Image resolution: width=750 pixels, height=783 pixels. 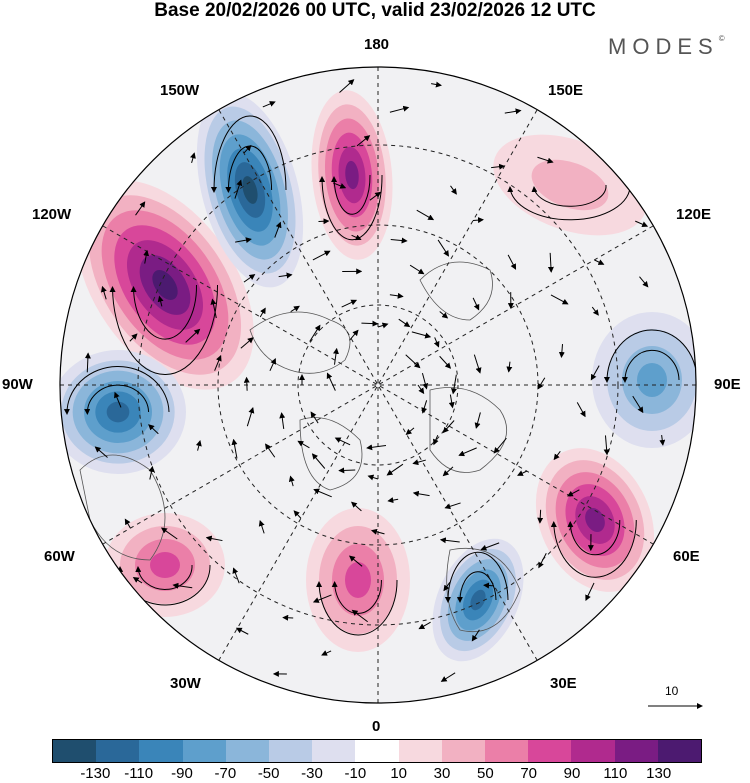 I want to click on colorbar-tick-label: 70, so click(x=528, y=773).